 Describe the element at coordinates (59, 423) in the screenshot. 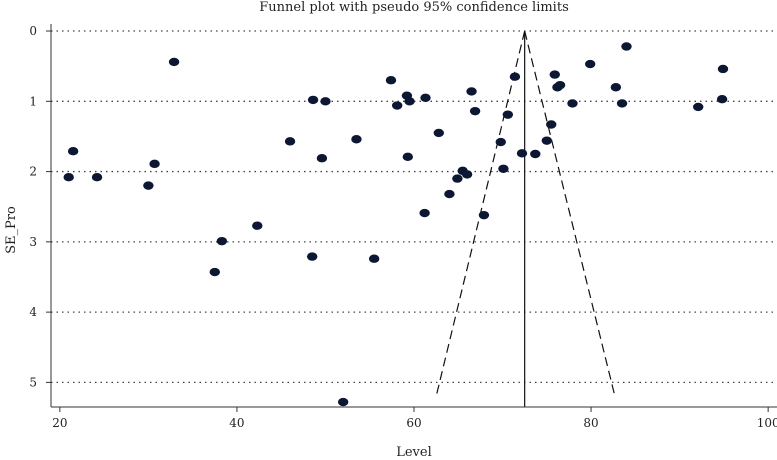

I see `x-tick-label-20: 20` at that location.